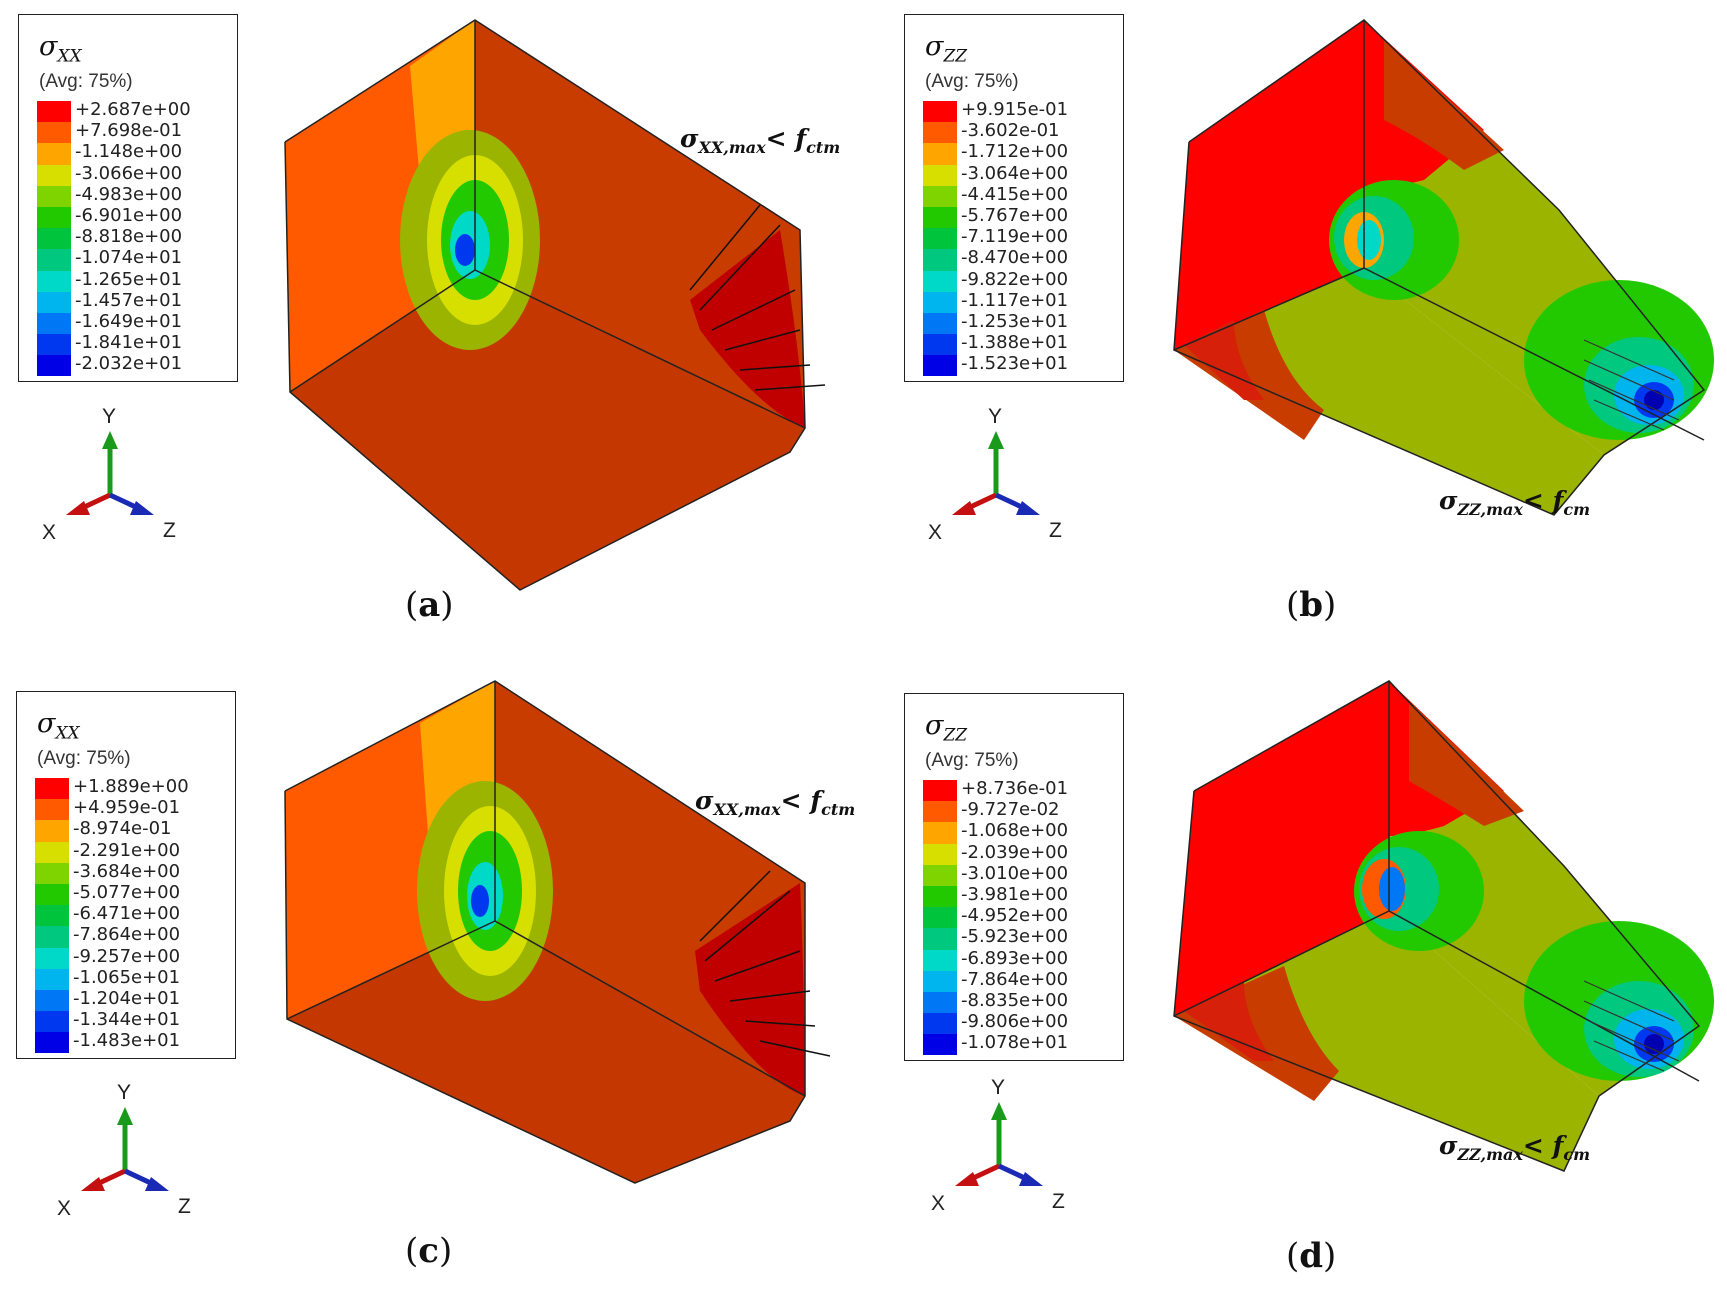  I want to click on fe-model-b, so click(1443, 267).